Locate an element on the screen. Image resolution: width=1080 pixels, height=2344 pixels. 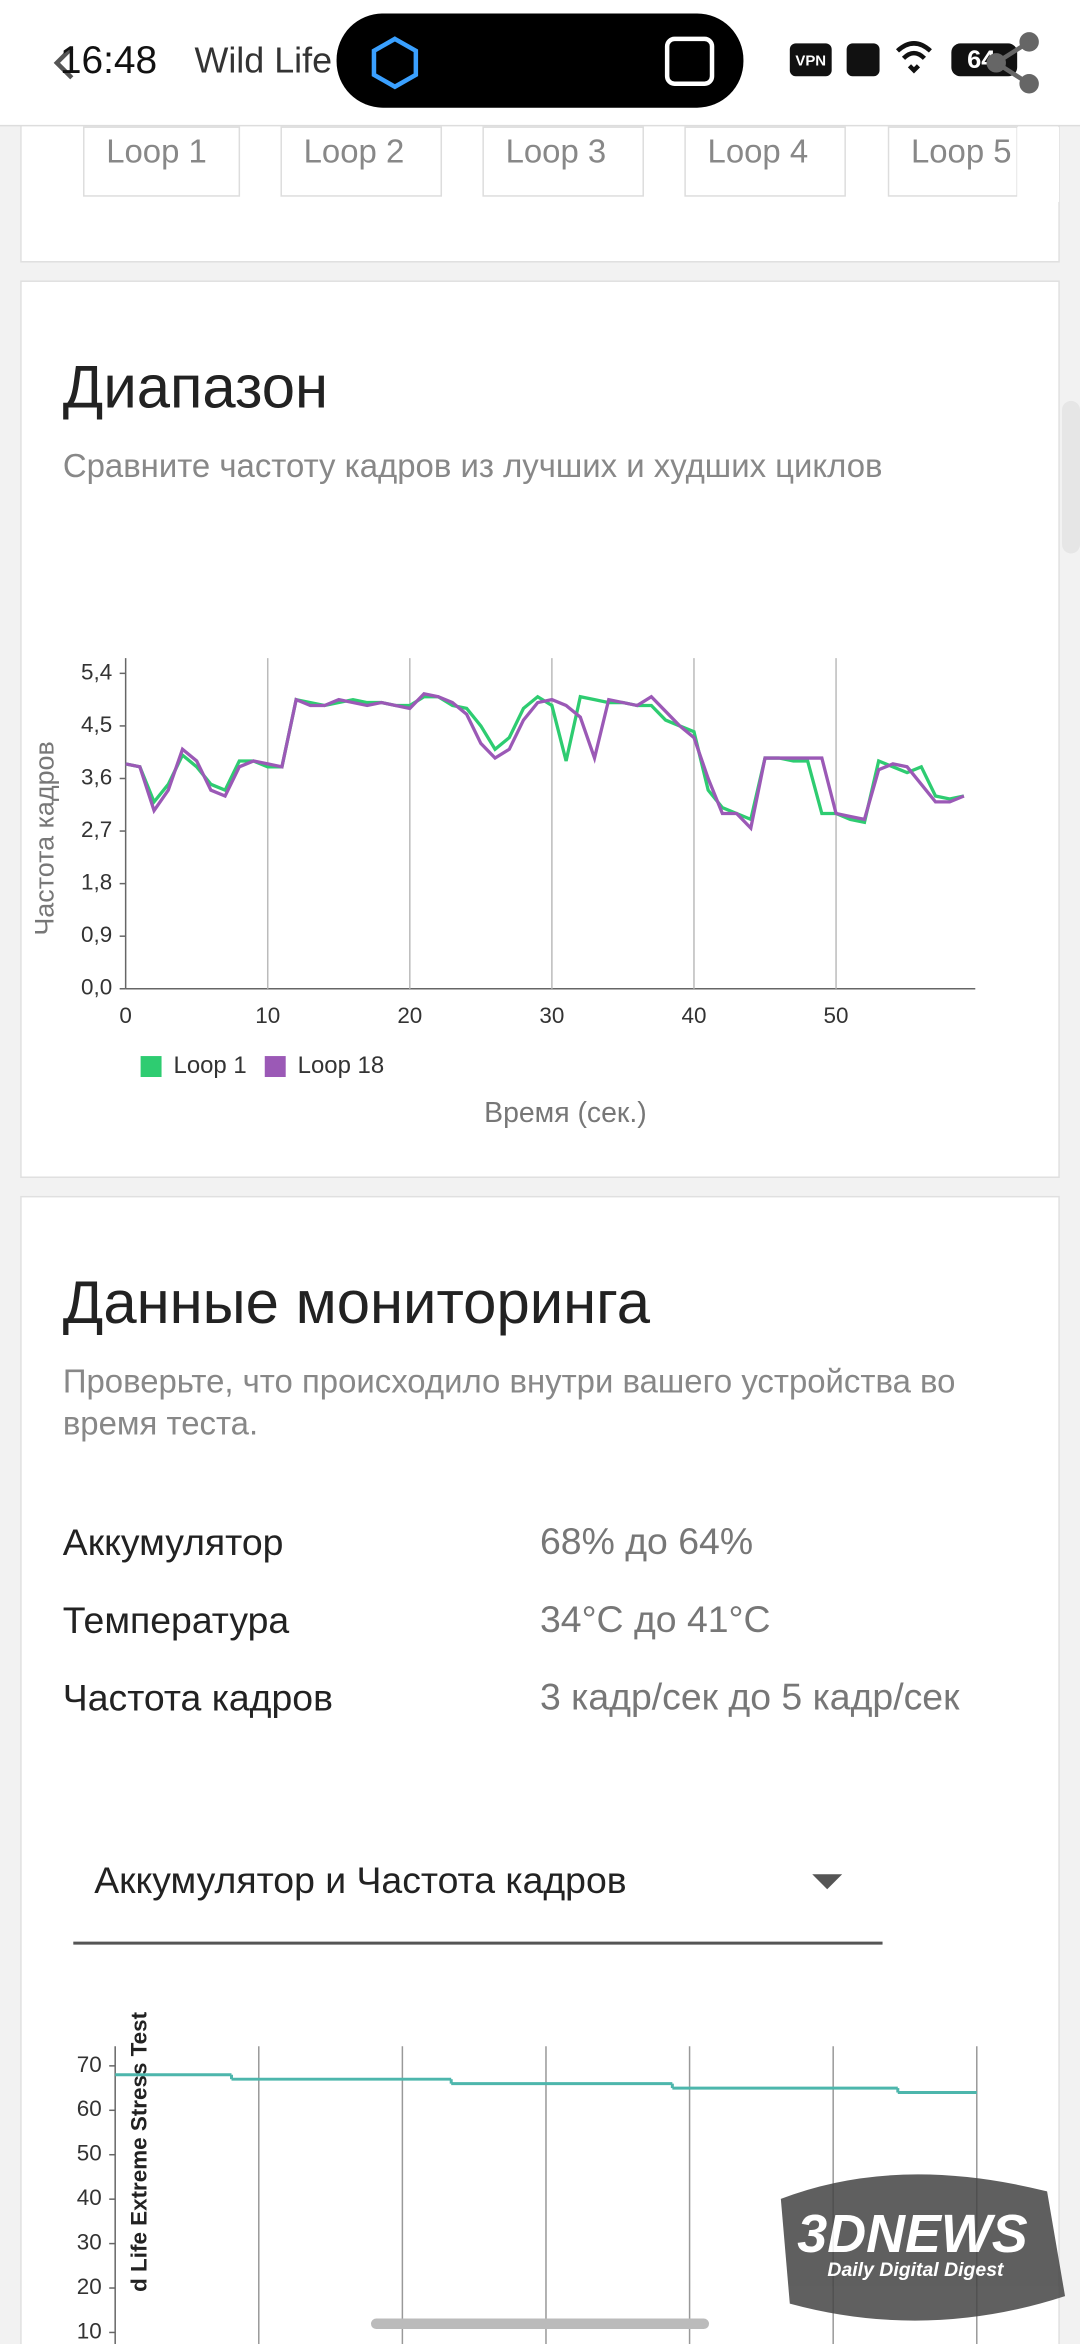
row-value-box: 34°C до 41°C is located at coordinates (655, 1620).